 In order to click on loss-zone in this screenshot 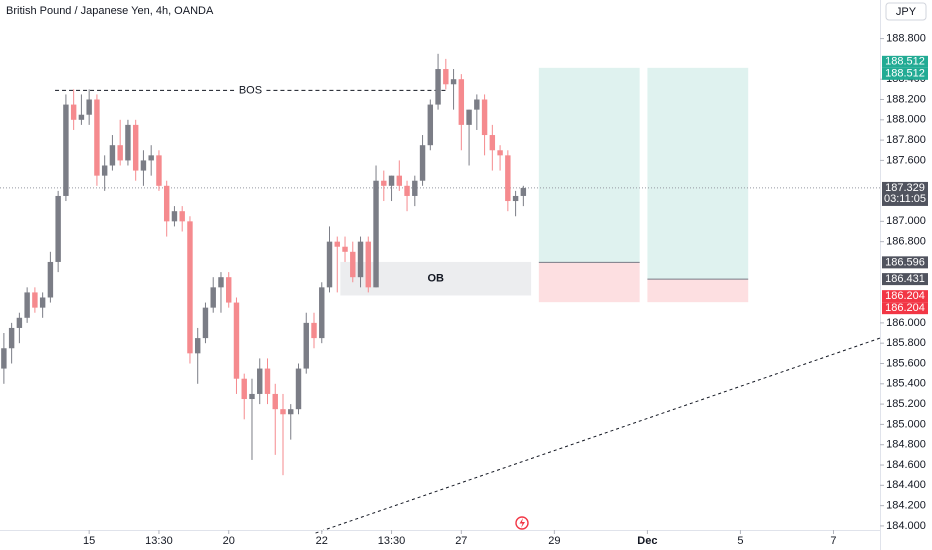, I will do `click(589, 282)`.